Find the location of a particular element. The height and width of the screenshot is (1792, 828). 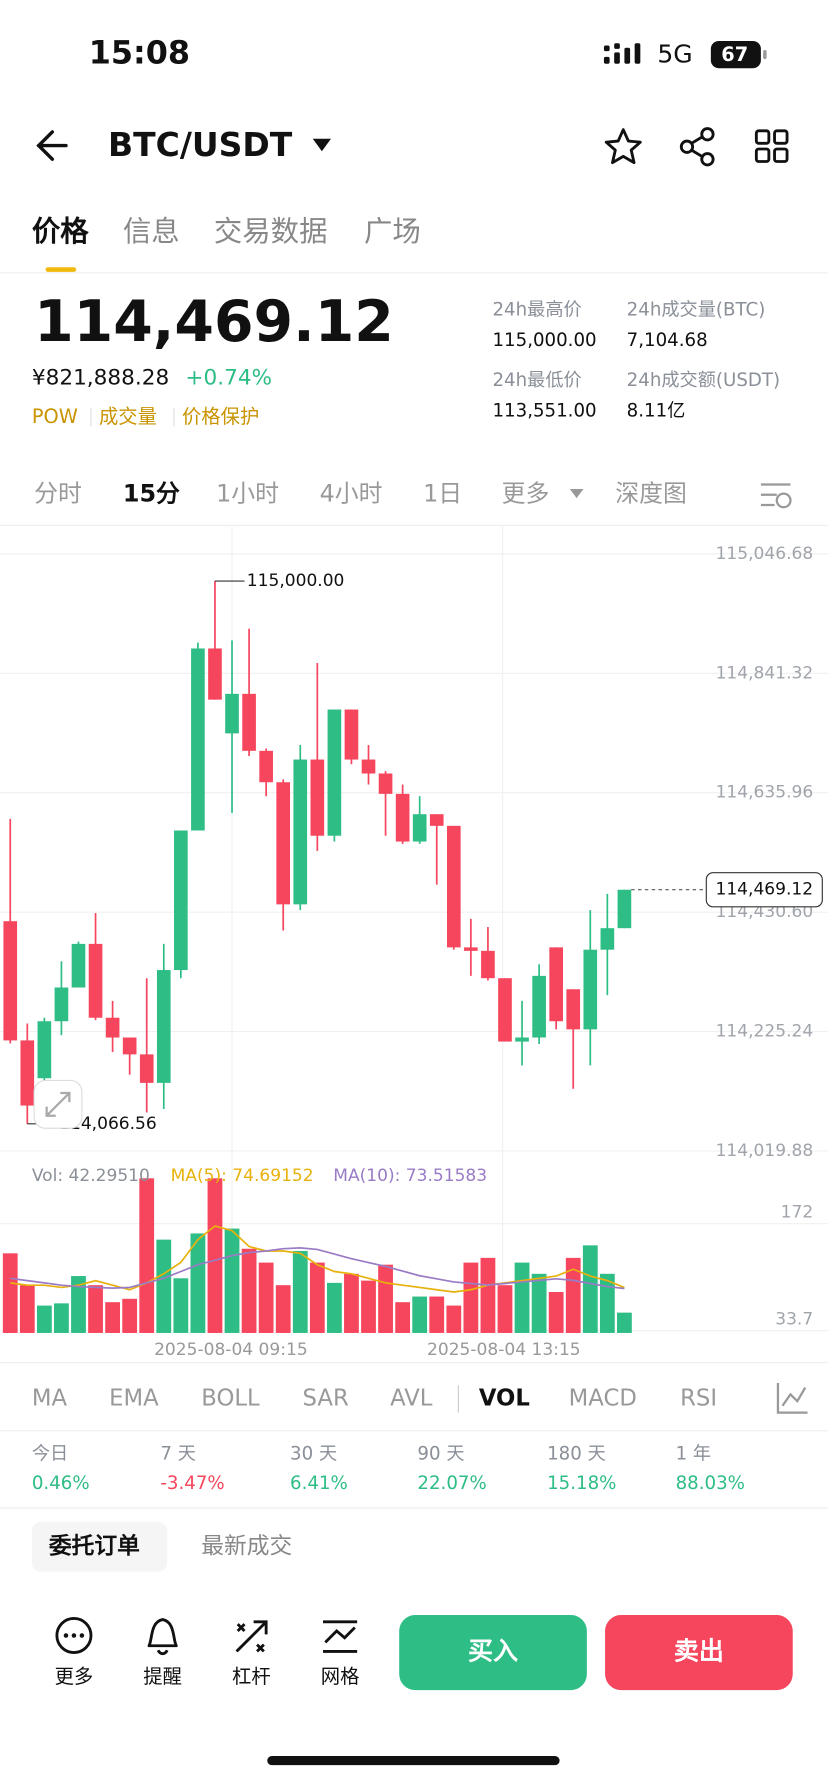

interval-tab: 1日 is located at coordinates (442, 494).